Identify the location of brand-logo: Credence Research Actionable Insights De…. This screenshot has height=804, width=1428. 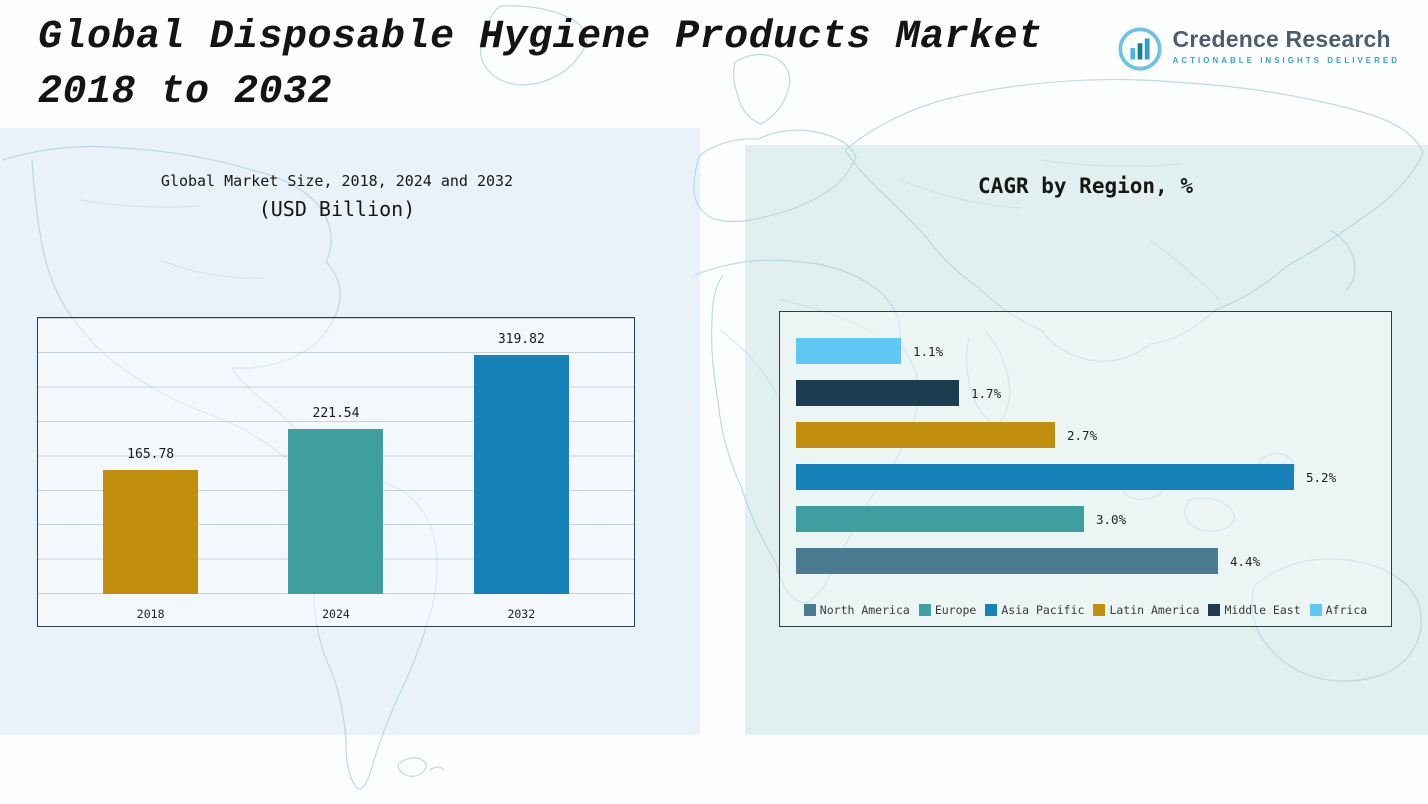
(1258, 49).